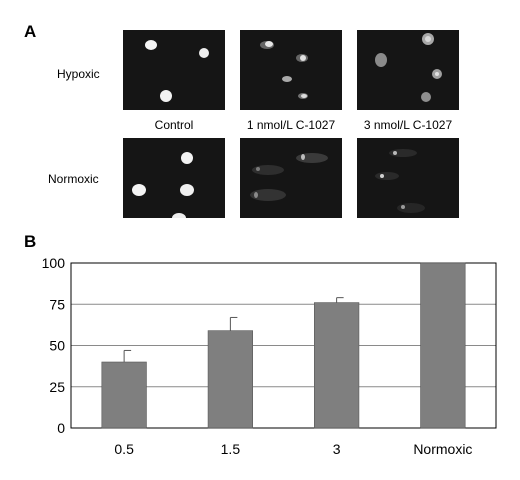 The width and height of the screenshot is (520, 480). Describe the element at coordinates (73, 179) in the screenshot. I see `row-label-normoxic: Normoxic` at that location.